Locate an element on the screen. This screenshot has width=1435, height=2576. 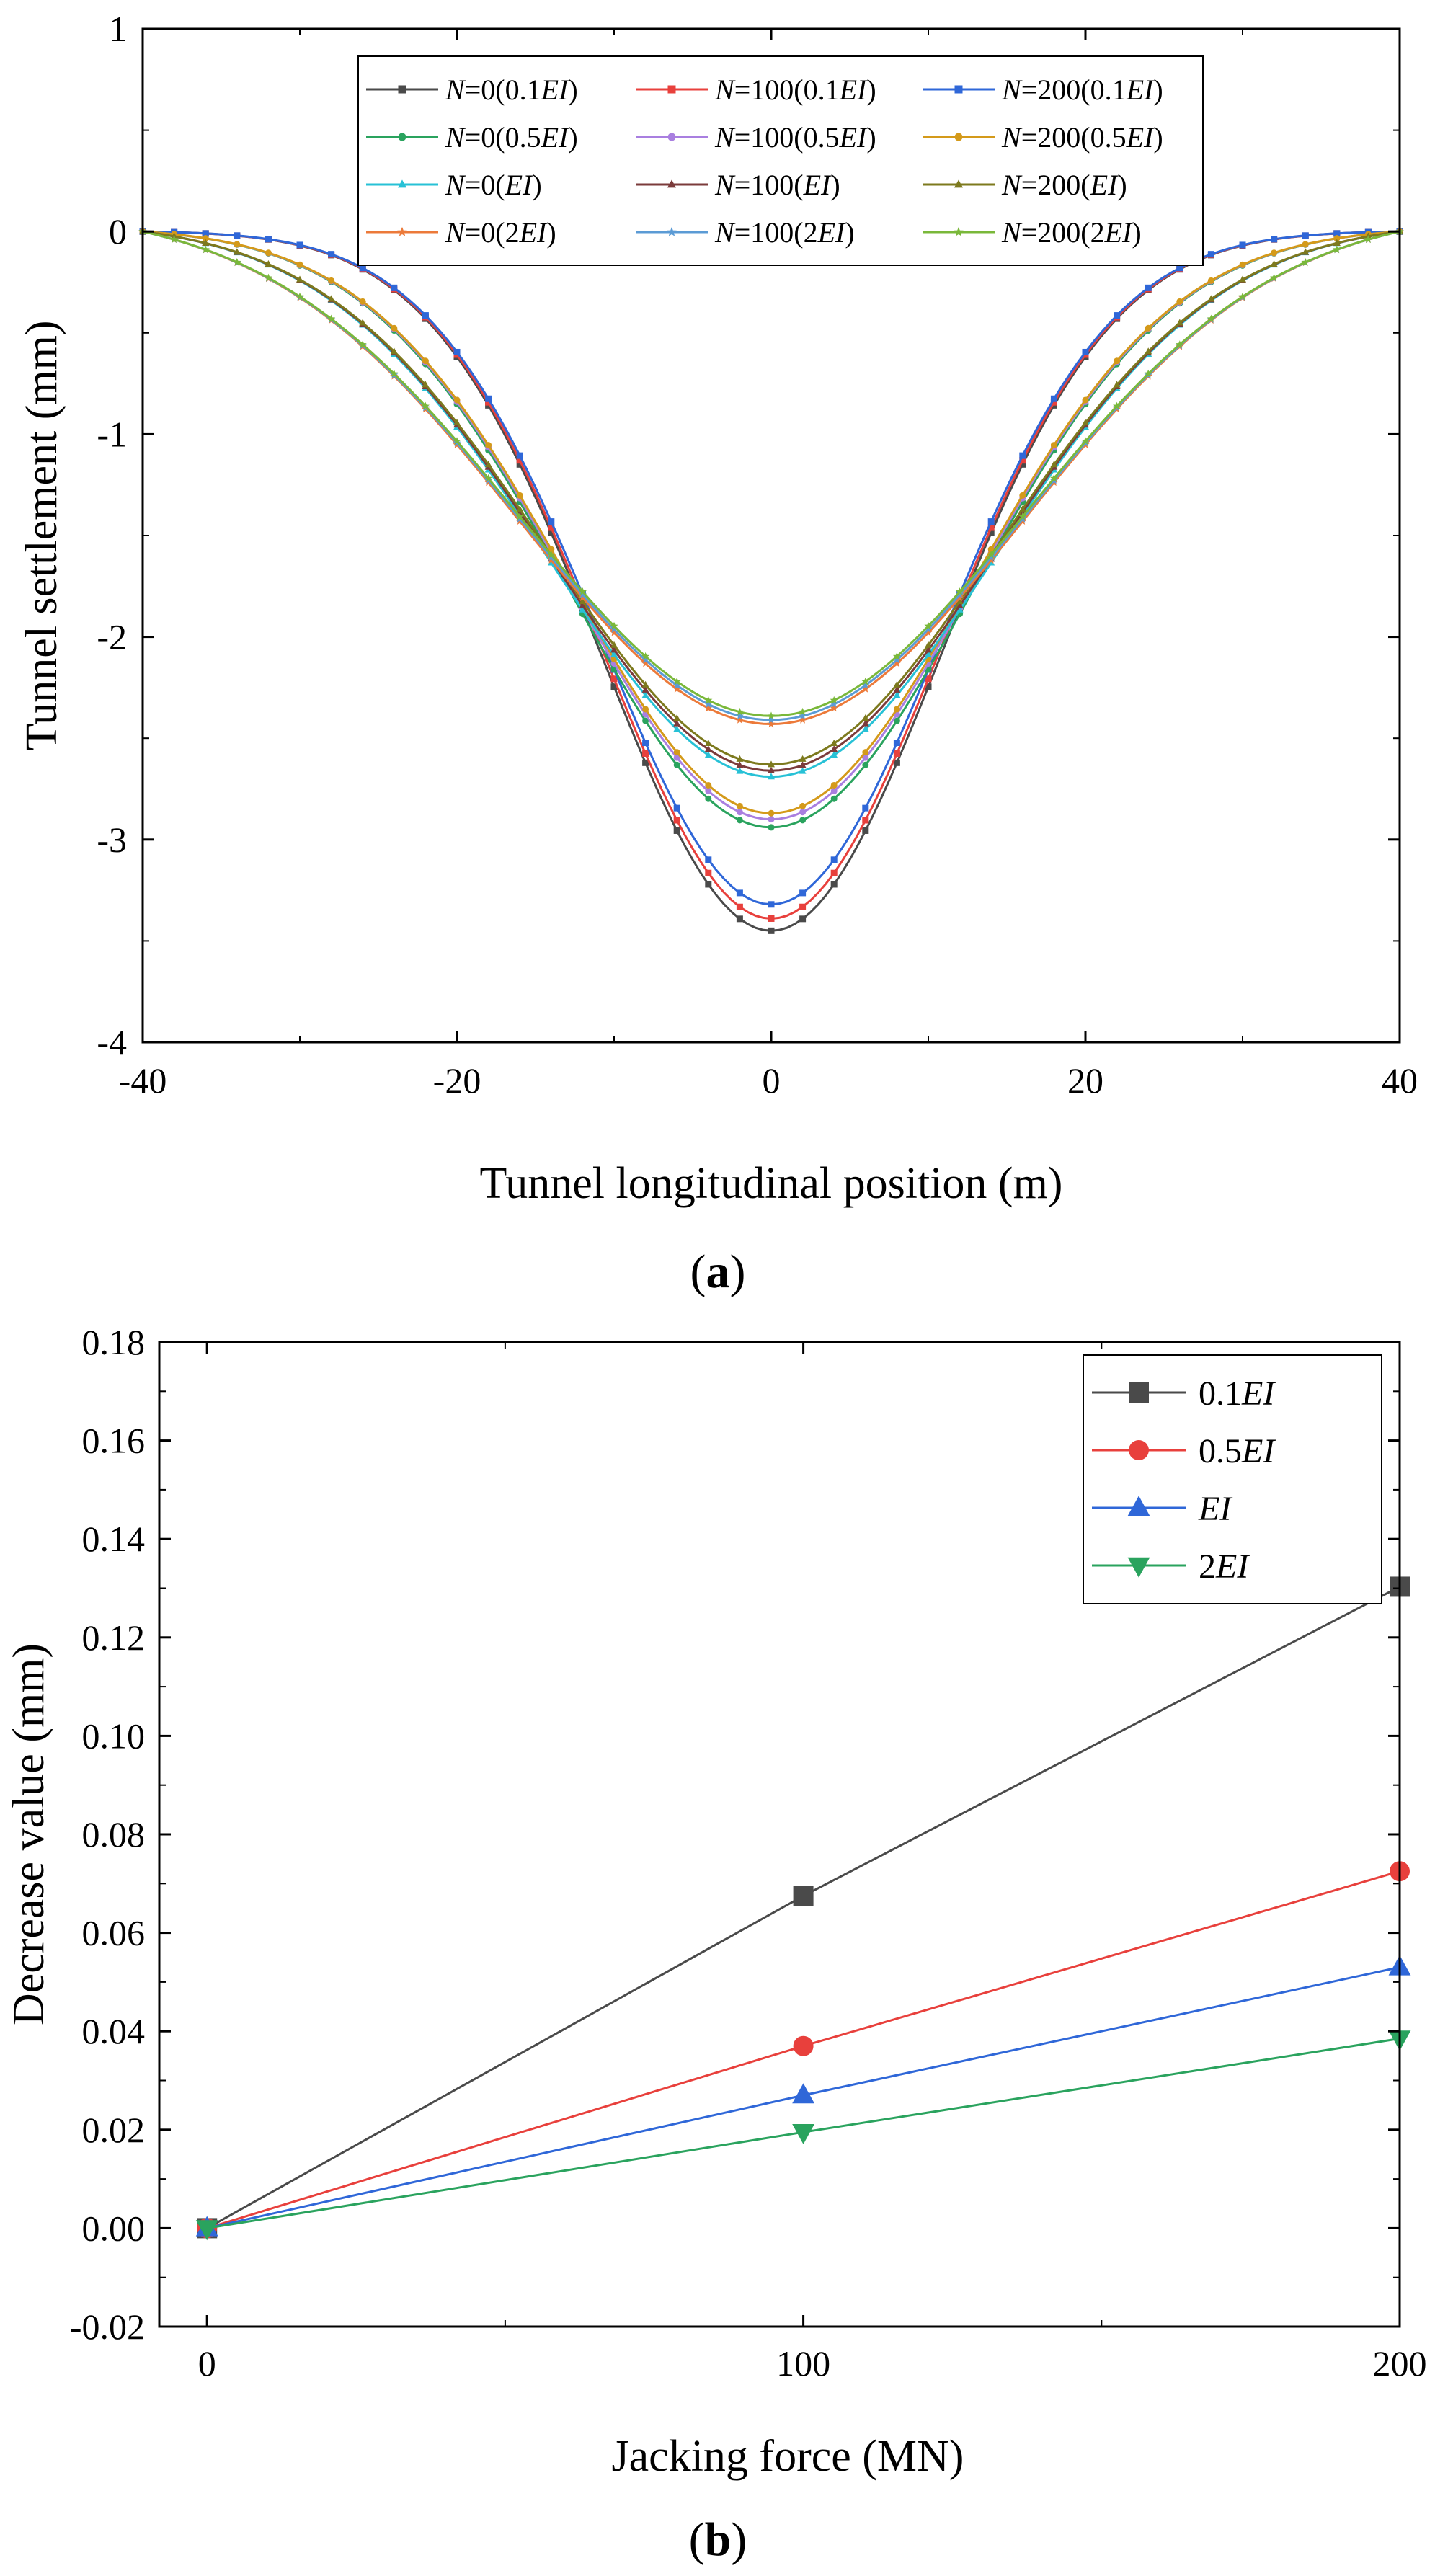
panel-a-legend-item: N=0(0.1EI) is located at coordinates (472, 90).